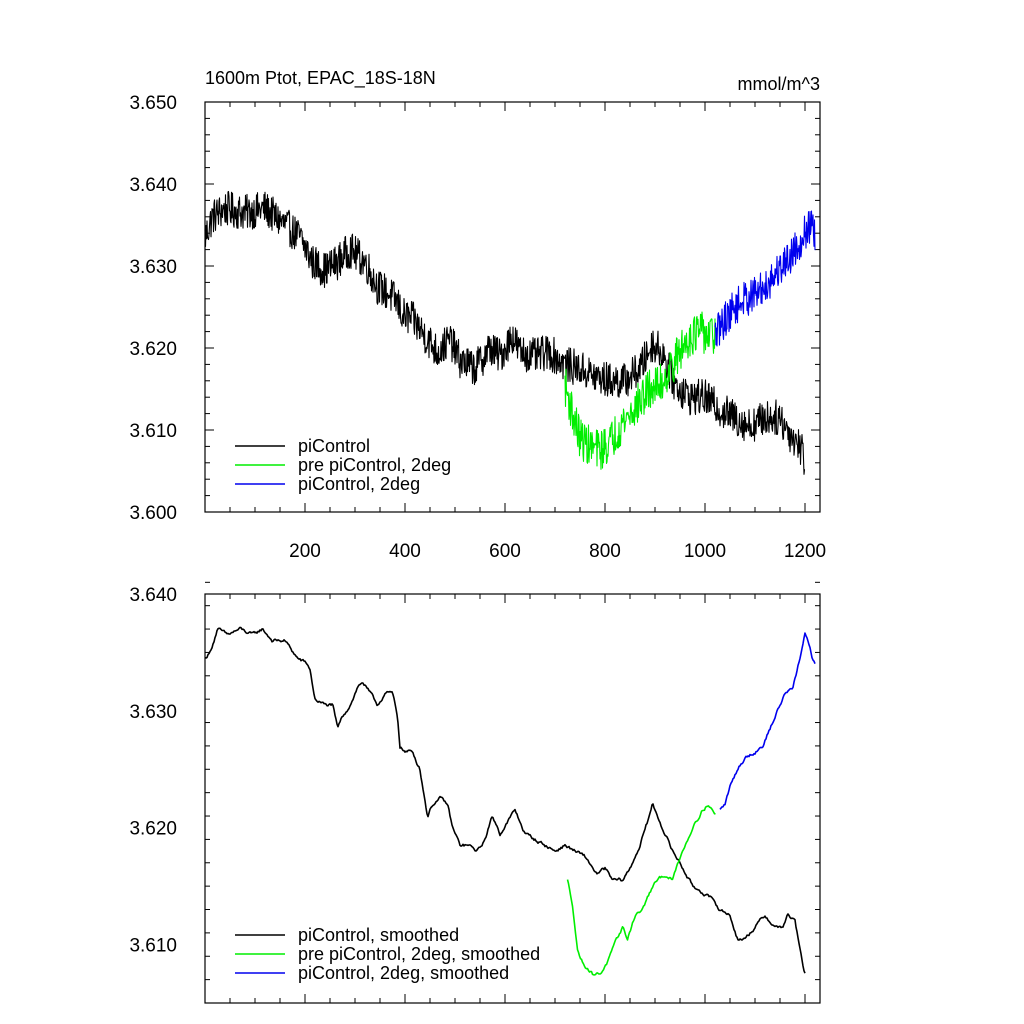 This screenshot has height=1024, width=1024. I want to click on legend-entry: piControl, 2deg, smoothed, so click(403, 973).